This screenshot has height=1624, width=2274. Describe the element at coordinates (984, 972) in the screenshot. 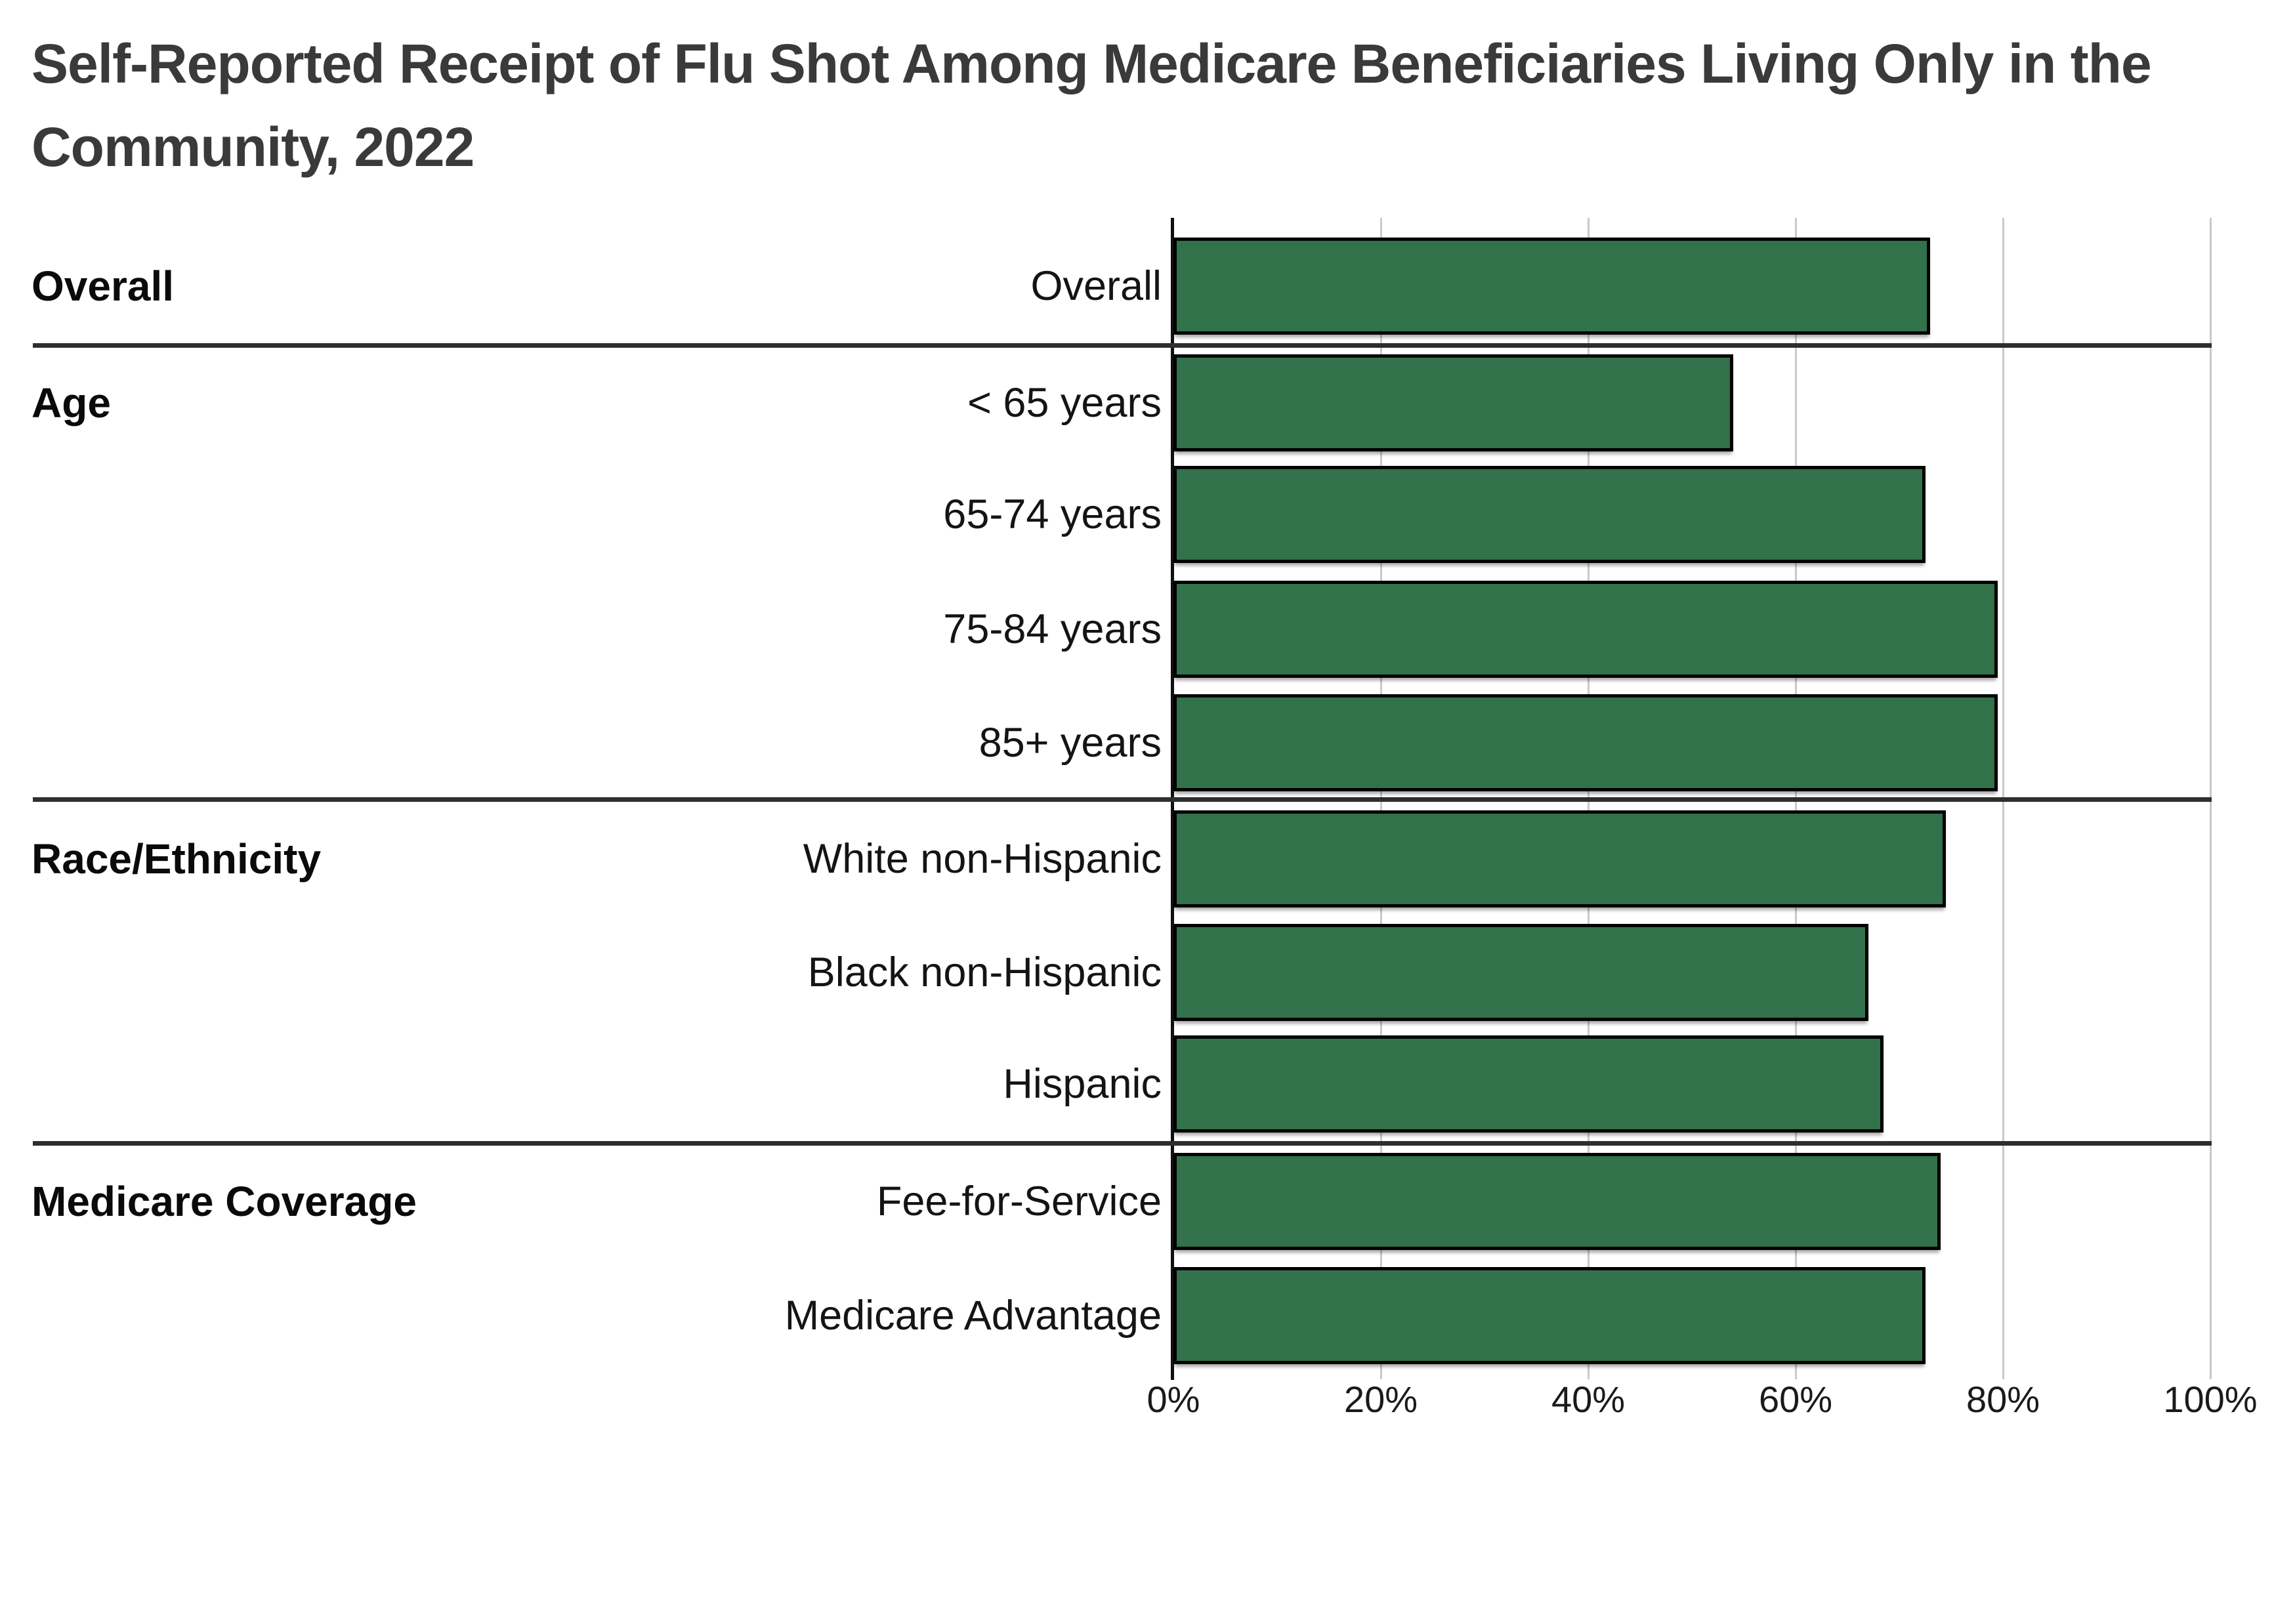

I see `row-label-black-non-hispanic: Black non-Hispanic` at that location.